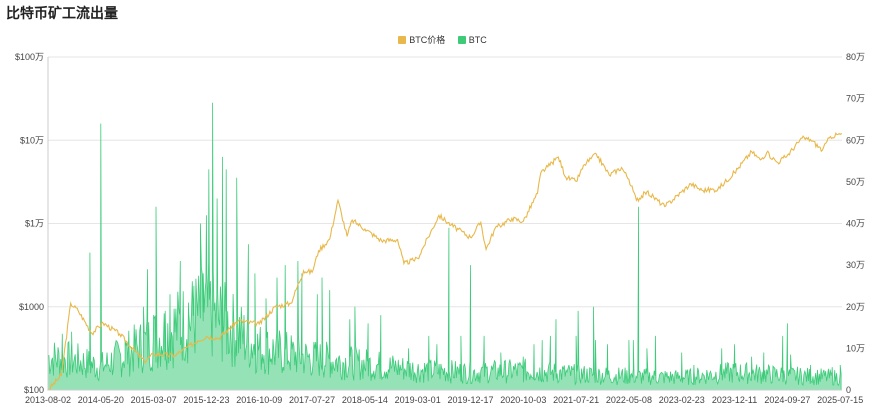 The width and height of the screenshot is (885, 408). I want to click on x-tick-label: 2019-12-17, so click(470, 400).